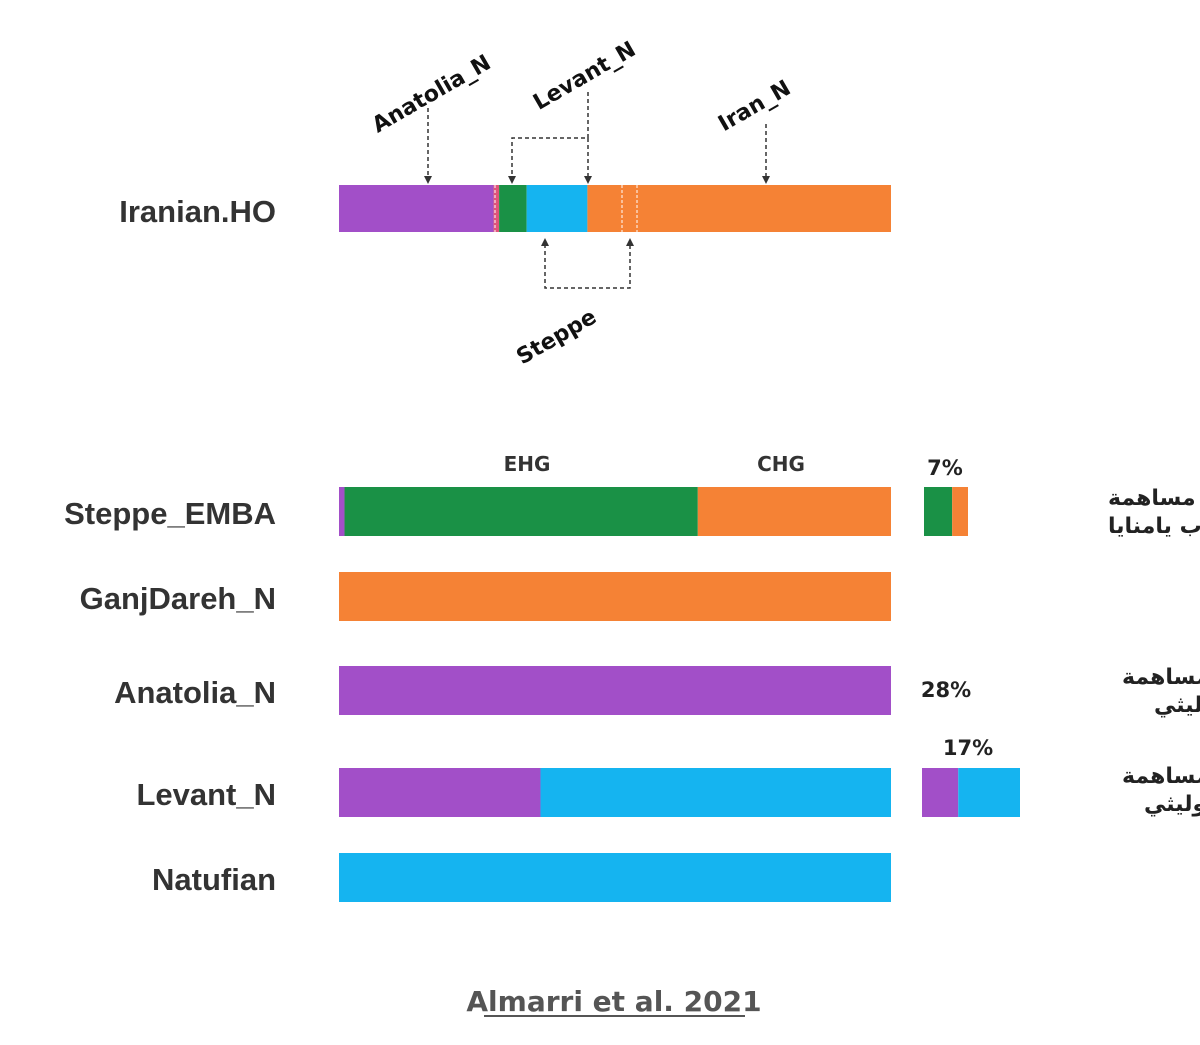 This screenshot has width=1200, height=1045. I want to click on iranian-ho-segment-anatolia-n, so click(416, 208).